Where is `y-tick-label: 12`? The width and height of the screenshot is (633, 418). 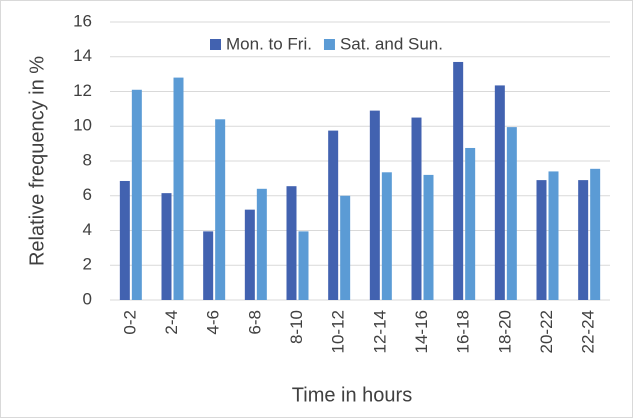 y-tick-label: 12 is located at coordinates (82, 90).